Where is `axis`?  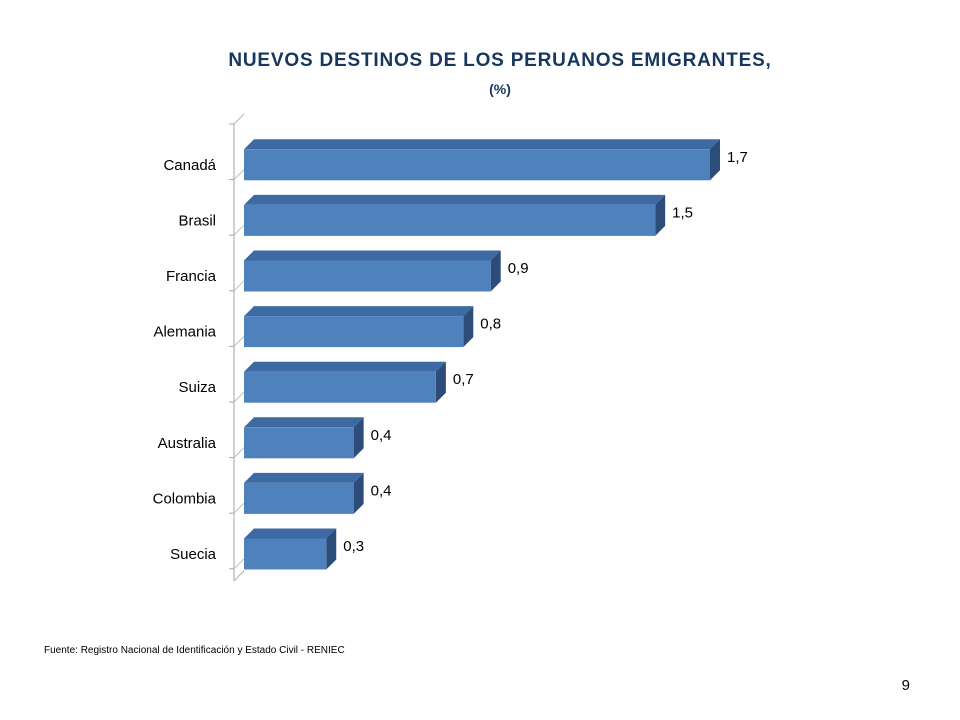 axis is located at coordinates (237, 347).